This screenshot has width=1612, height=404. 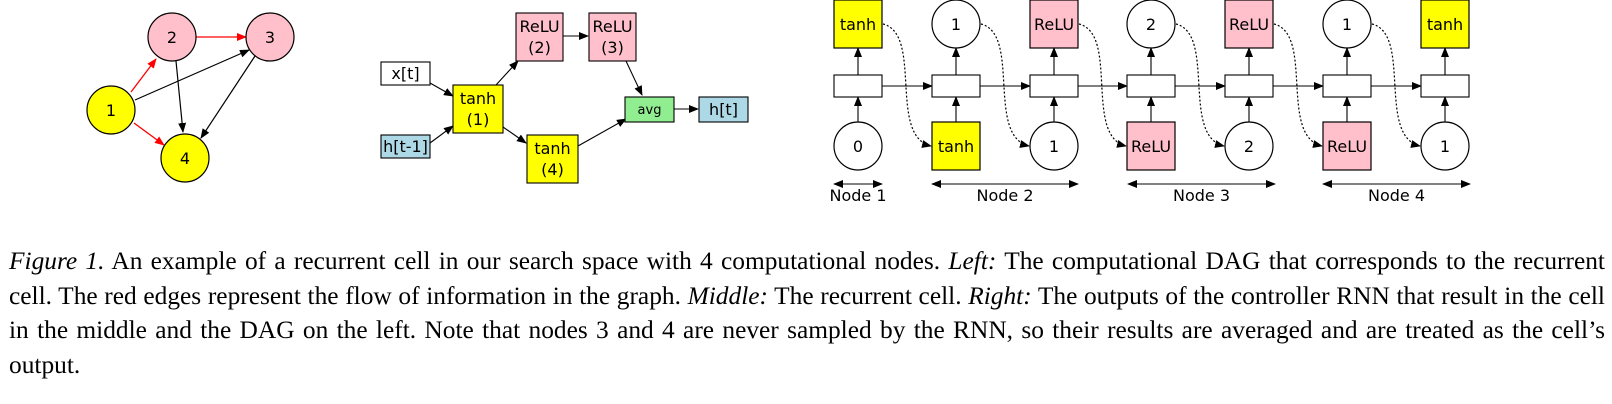 I want to click on cell-x-input-box, so click(x=405, y=73).